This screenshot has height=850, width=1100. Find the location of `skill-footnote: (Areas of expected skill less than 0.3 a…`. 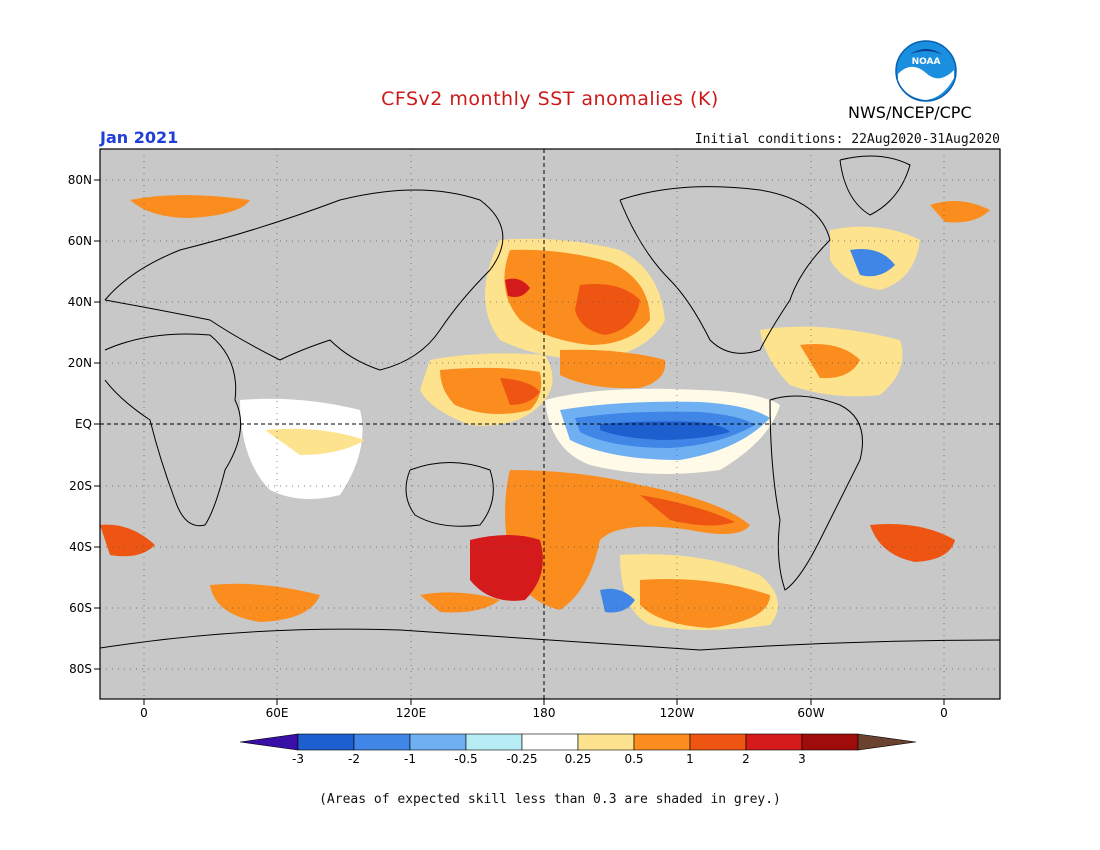

skill-footnote: (Areas of expected skill less than 0.3 a… is located at coordinates (550, 799).